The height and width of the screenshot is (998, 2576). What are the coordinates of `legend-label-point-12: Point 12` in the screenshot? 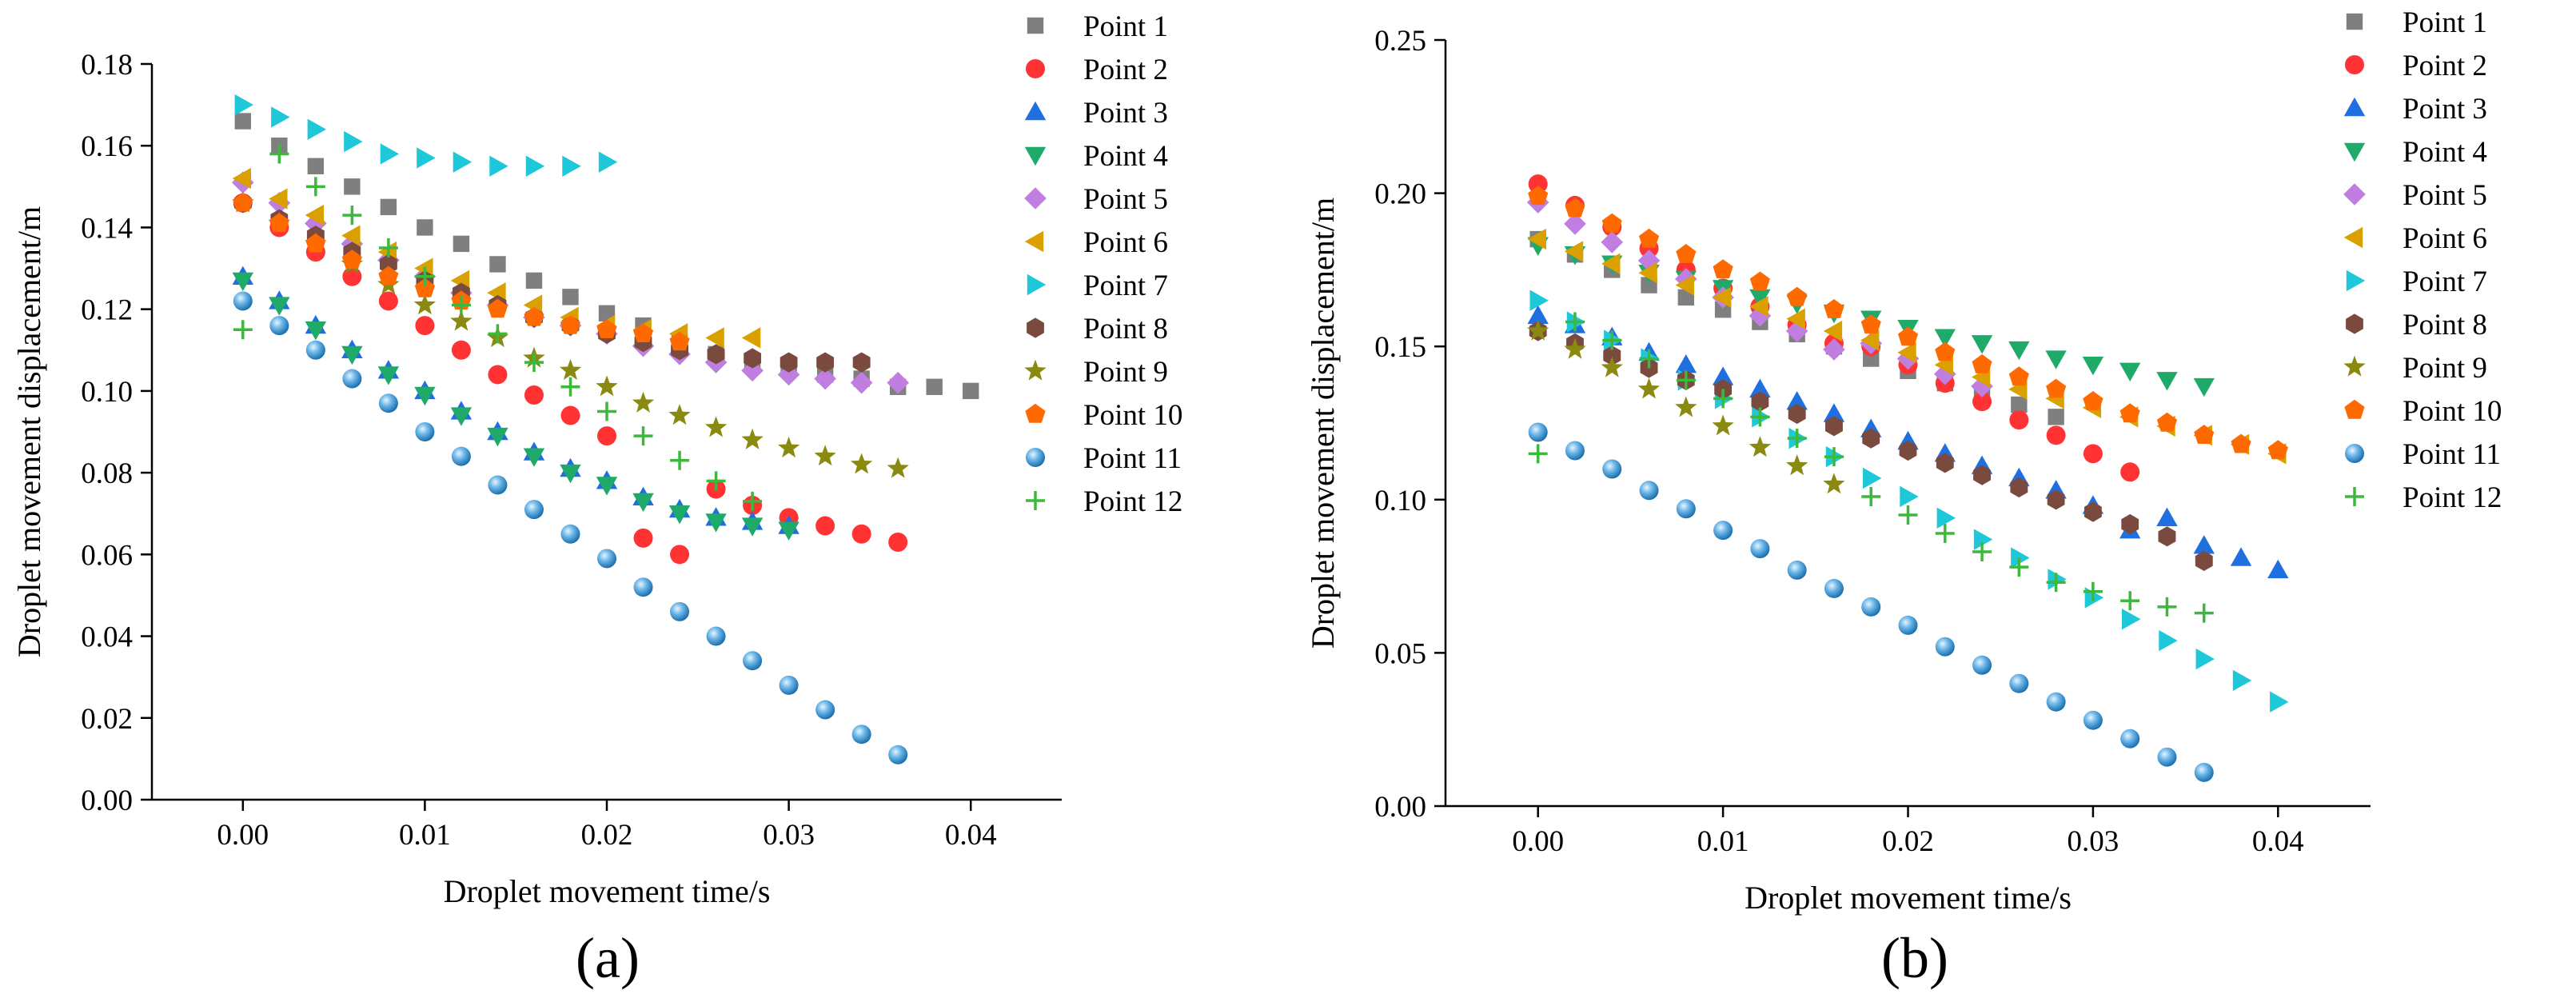 It's located at (2452, 497).